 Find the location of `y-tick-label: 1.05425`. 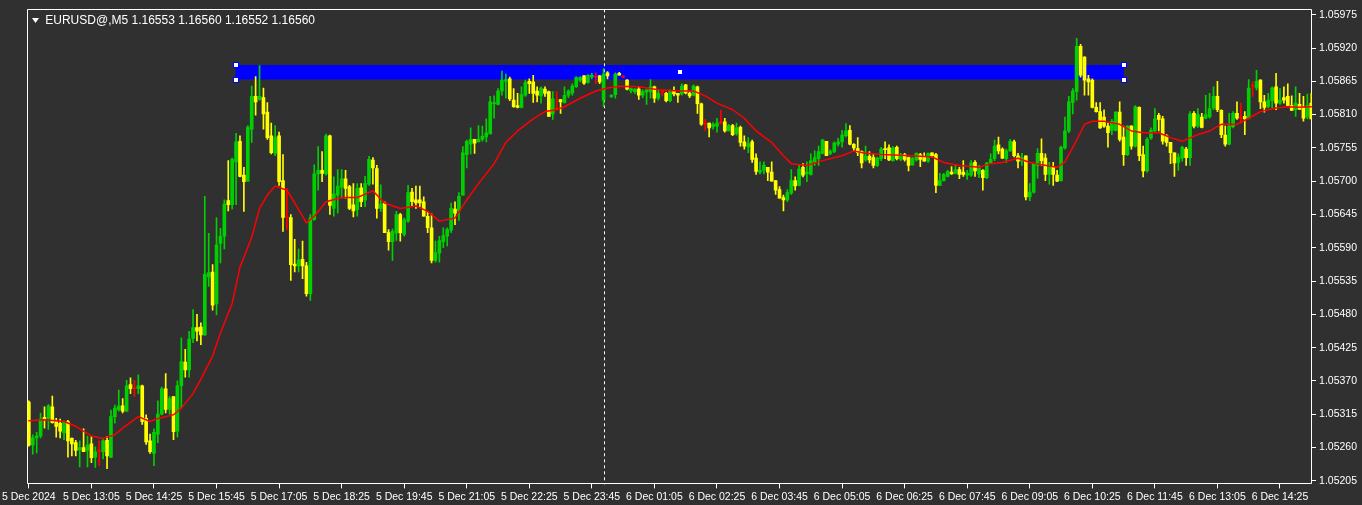

y-tick-label: 1.05425 is located at coordinates (1338, 346).